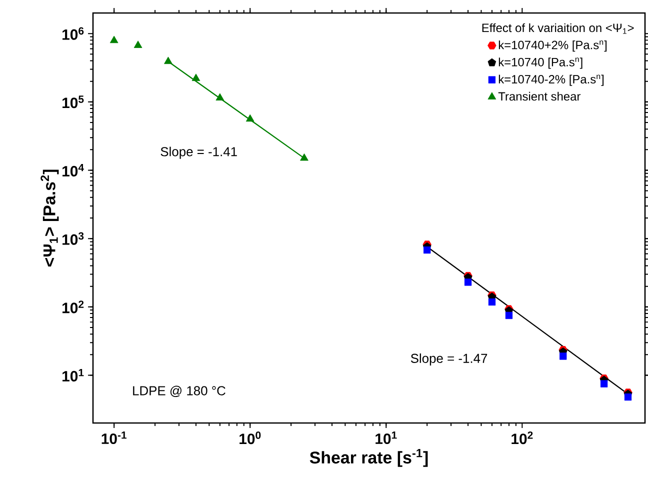 This screenshot has height=499, width=648. What do you see at coordinates (539, 96) in the screenshot?
I see `legend-label: Transient shear` at bounding box center [539, 96].